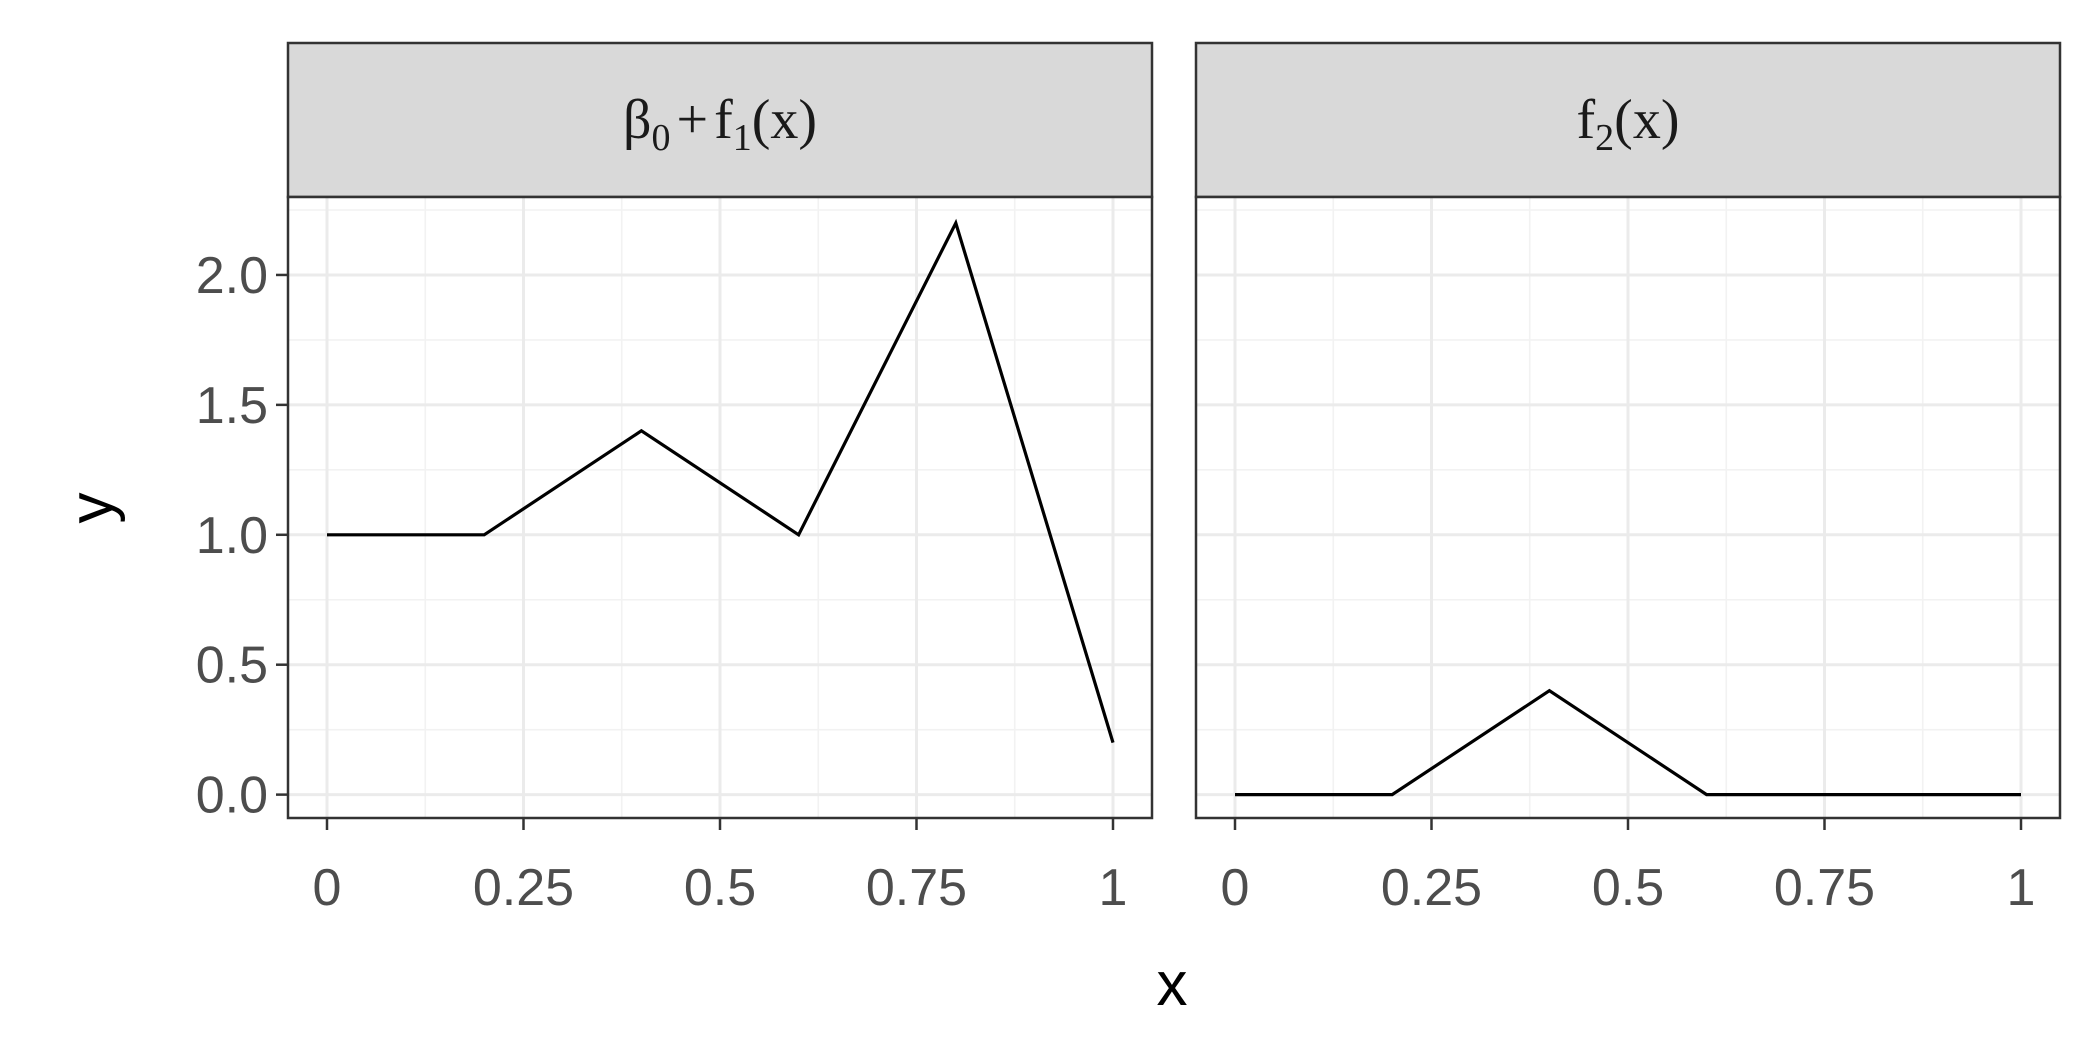 Image resolution: width=2096 pixels, height=1047 pixels. What do you see at coordinates (232, 276) in the screenshot?
I see `y-tick-label: 2.0` at bounding box center [232, 276].